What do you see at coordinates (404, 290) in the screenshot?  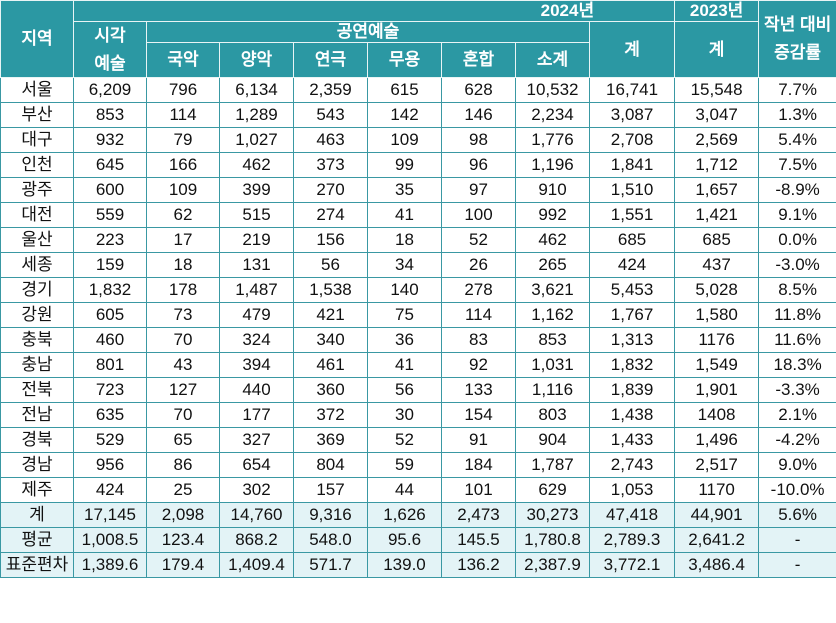 I see `cell-dance: 140` at bounding box center [404, 290].